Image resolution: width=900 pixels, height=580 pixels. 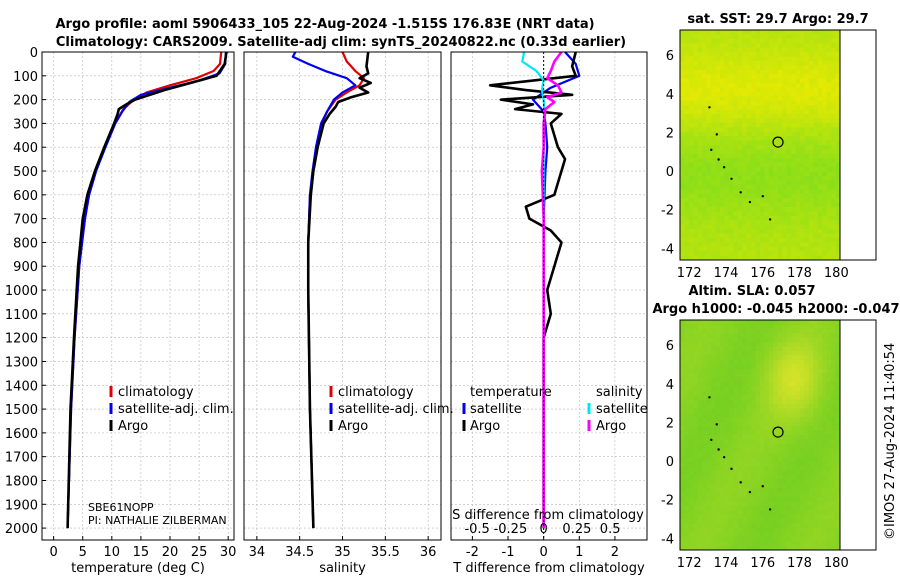 I want to click on series-t-argo, so click(x=533, y=290).